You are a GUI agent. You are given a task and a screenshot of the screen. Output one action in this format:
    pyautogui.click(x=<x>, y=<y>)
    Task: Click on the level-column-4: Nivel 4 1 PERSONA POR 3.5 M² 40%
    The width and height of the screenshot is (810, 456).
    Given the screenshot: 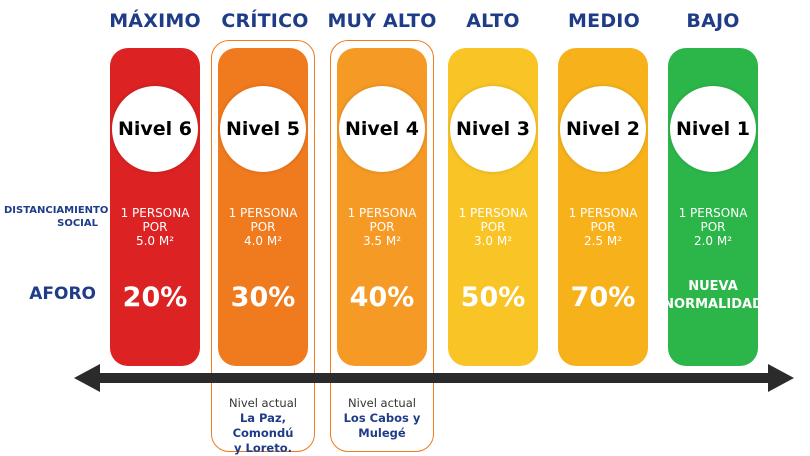 What is the action you would take?
    pyautogui.click(x=382, y=207)
    